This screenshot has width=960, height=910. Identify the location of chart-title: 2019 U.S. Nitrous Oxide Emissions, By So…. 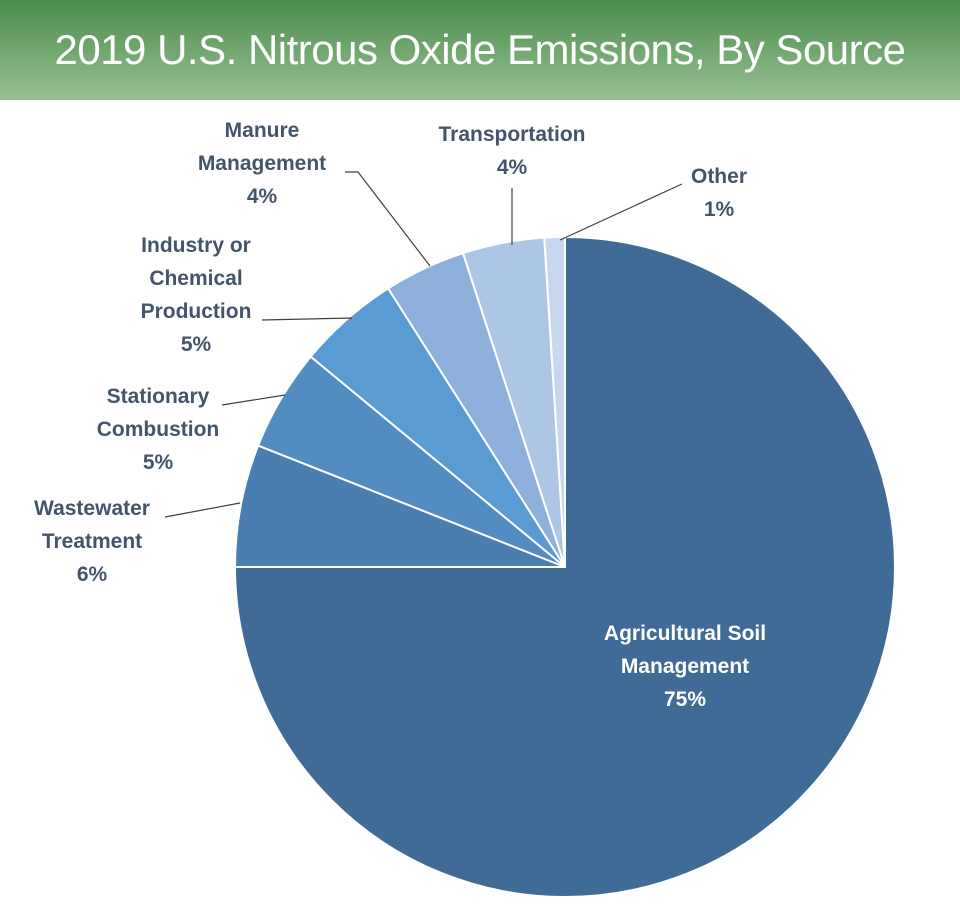
(480, 49).